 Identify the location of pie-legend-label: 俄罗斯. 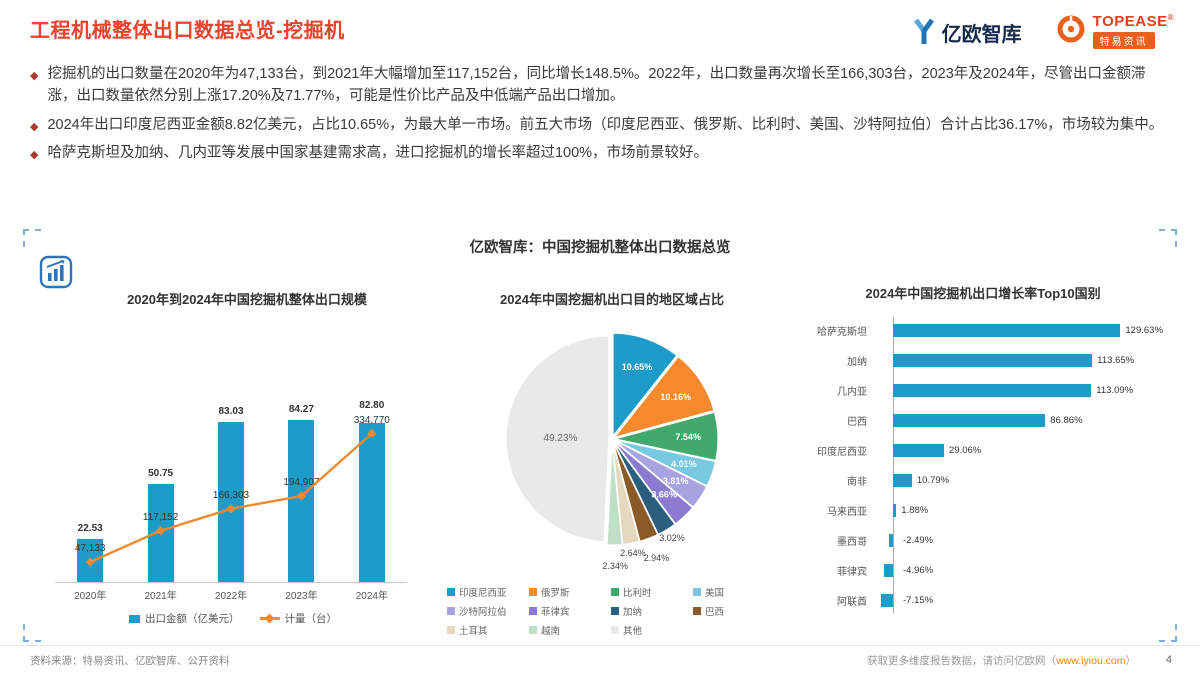
(555, 593).